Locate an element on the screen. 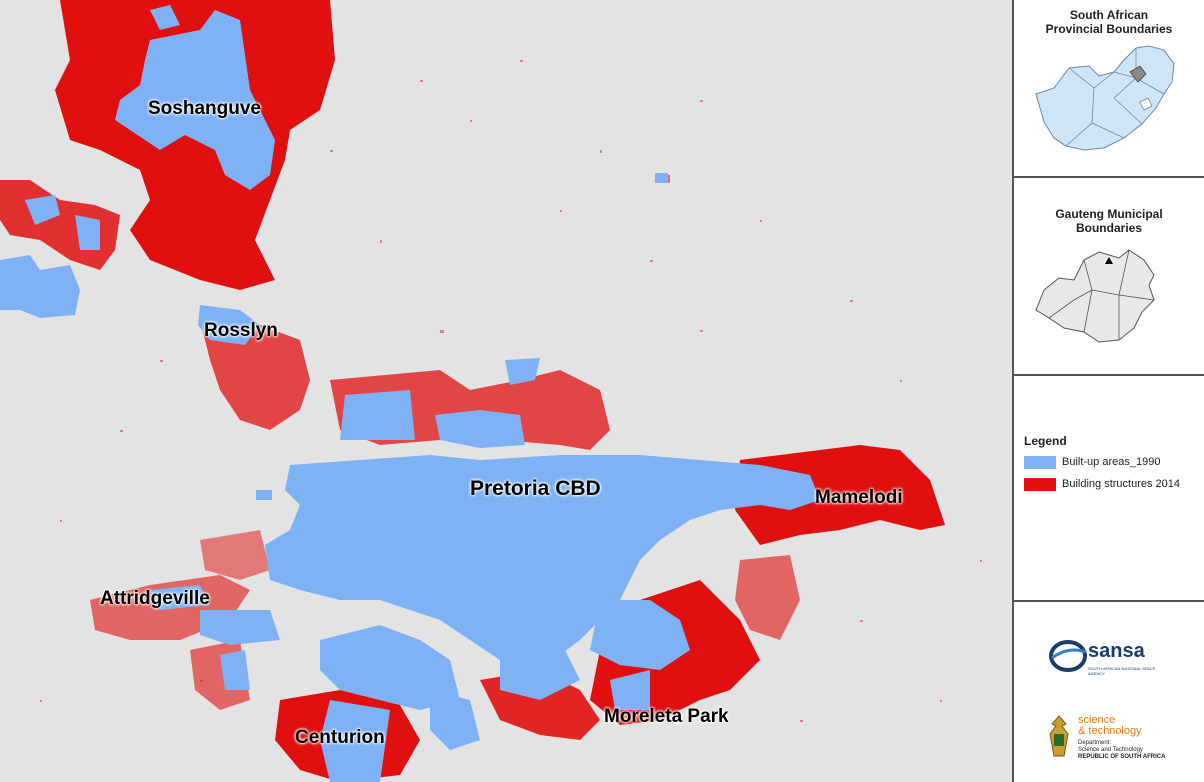 The image size is (1204, 782). label-rosslyn: Rosslyn is located at coordinates (241, 330).